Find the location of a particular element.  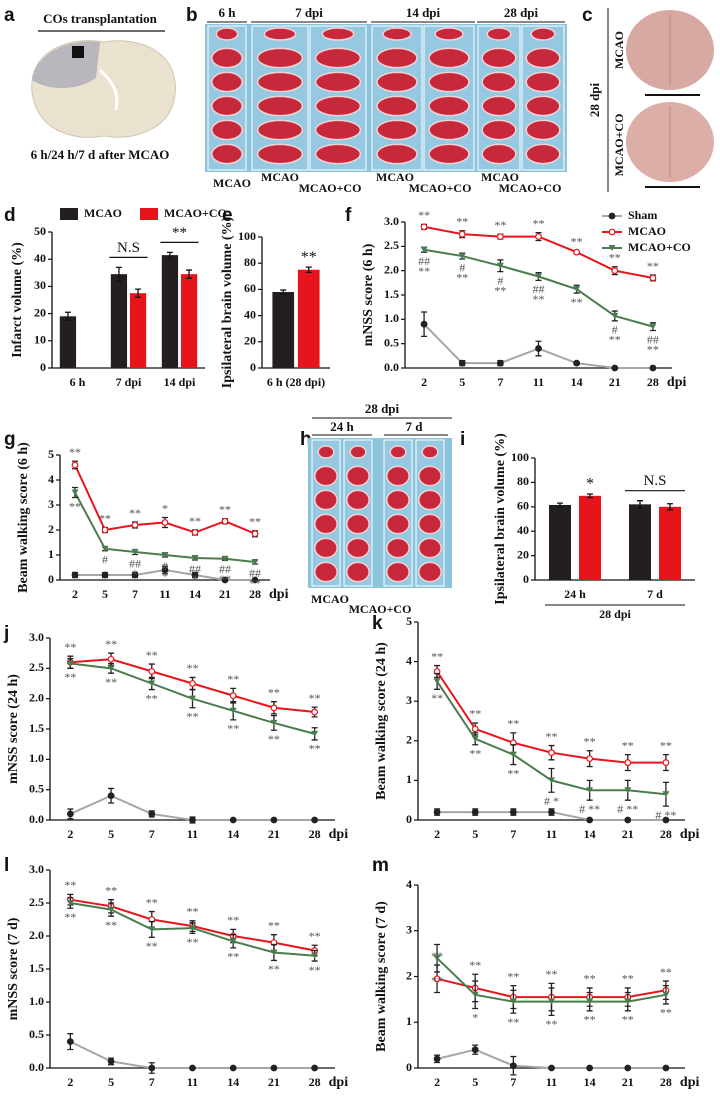

image-column is located at coordinates (358, 513).